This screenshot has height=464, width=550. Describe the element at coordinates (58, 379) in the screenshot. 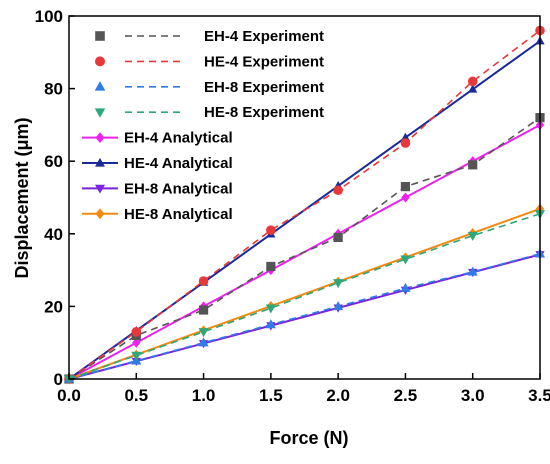

I see `y-tick-label: 0` at that location.